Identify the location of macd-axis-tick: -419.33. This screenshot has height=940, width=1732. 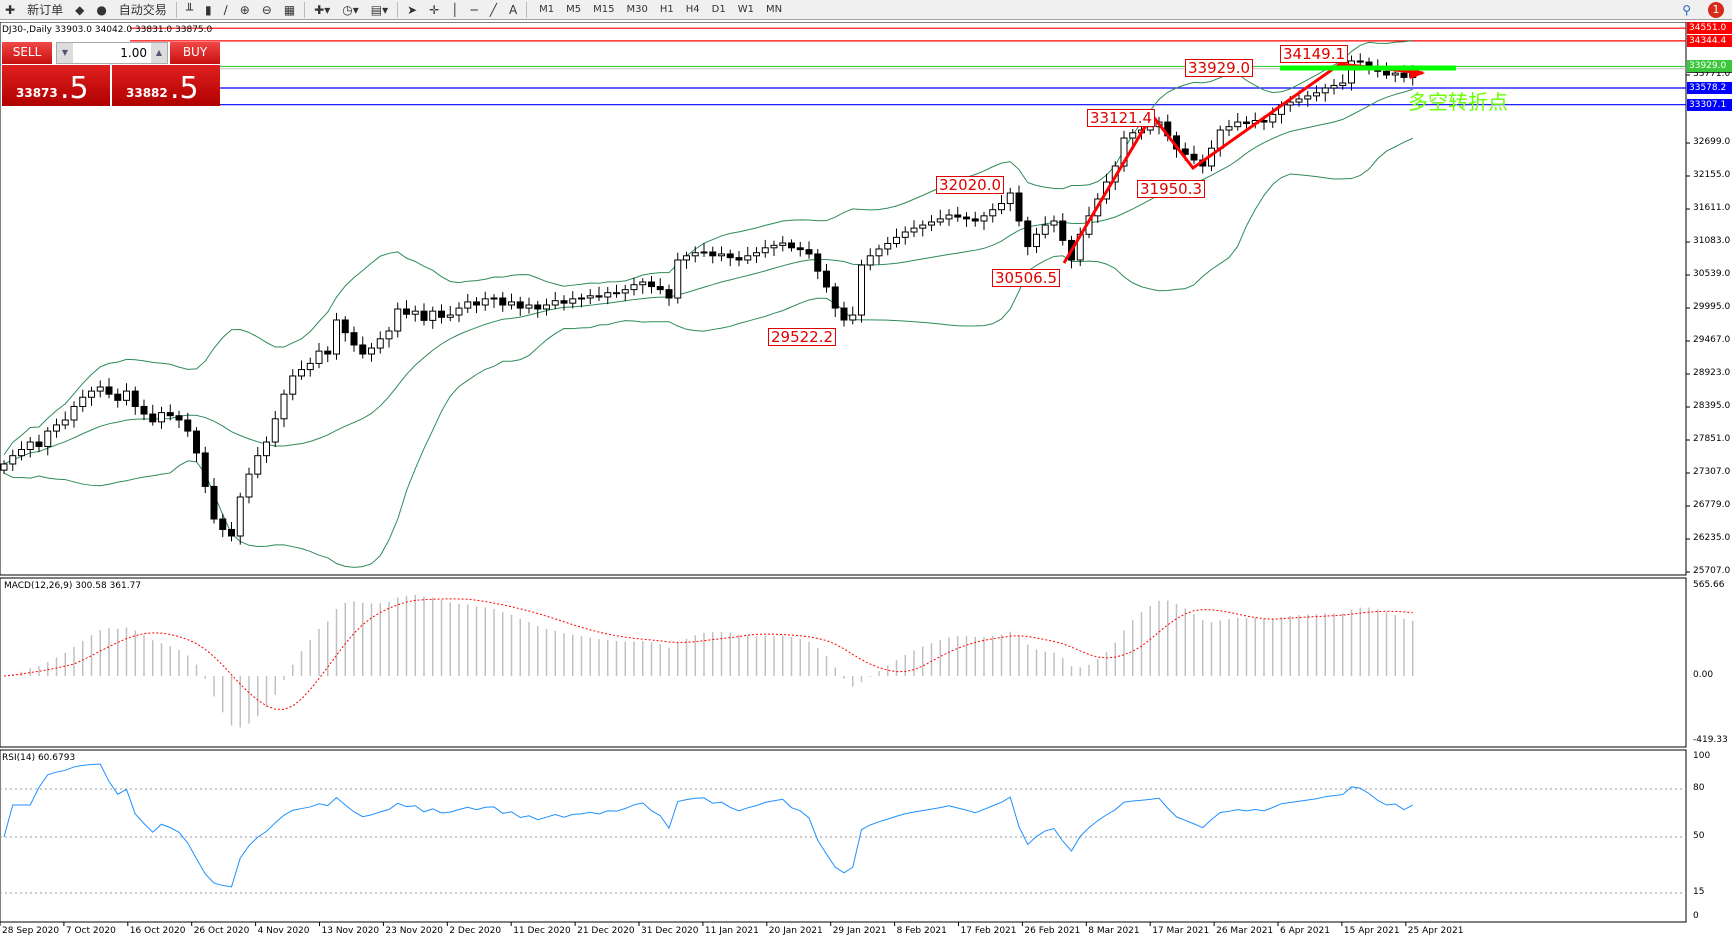
(1710, 740).